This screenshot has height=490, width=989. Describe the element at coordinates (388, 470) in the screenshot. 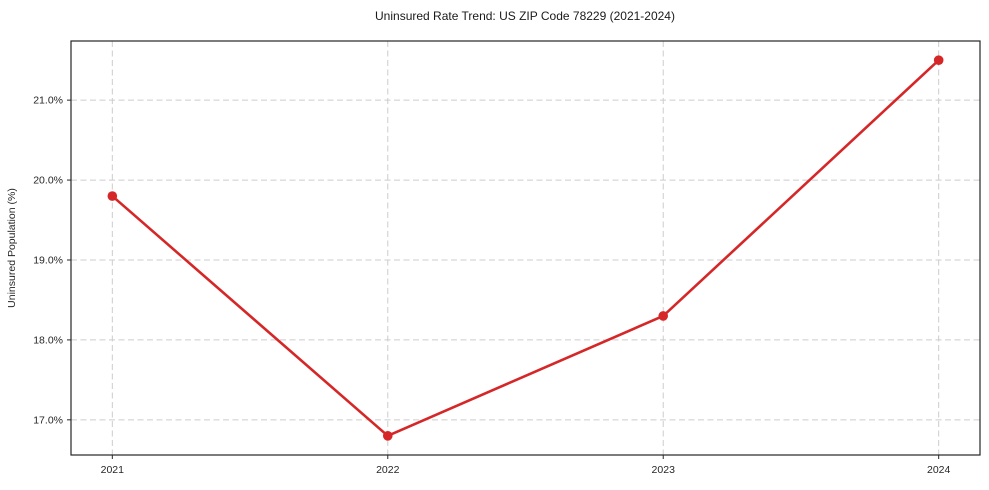

I see `x-tick-label: 2022` at that location.